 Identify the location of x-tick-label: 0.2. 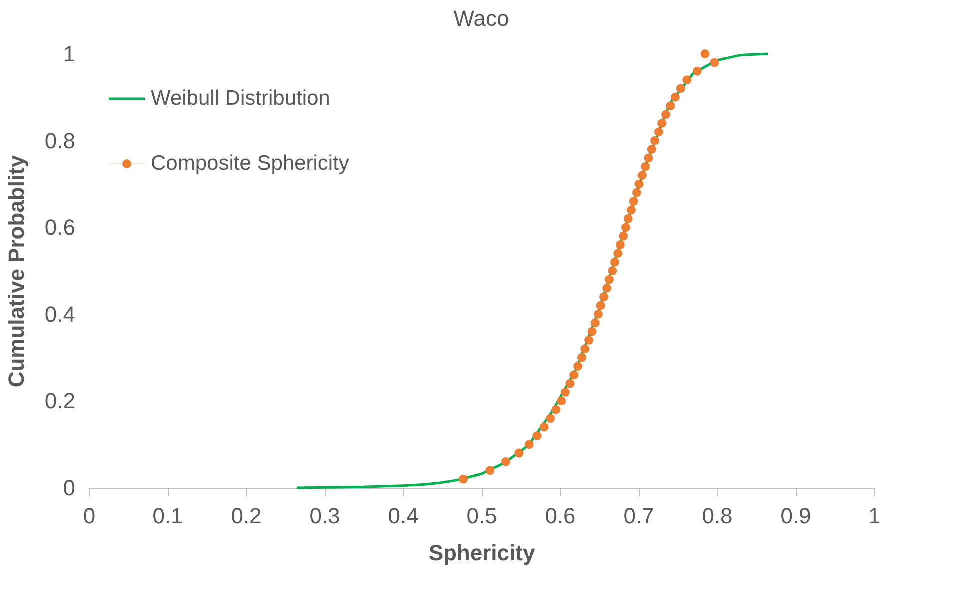
(246, 516).